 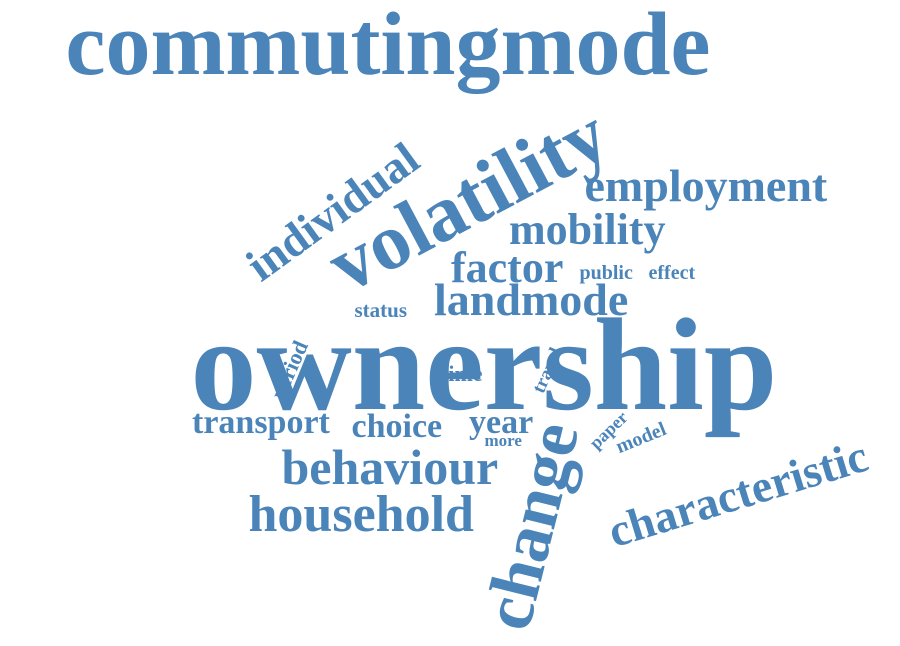 I want to click on word-ownership: ownership, so click(x=484, y=364).